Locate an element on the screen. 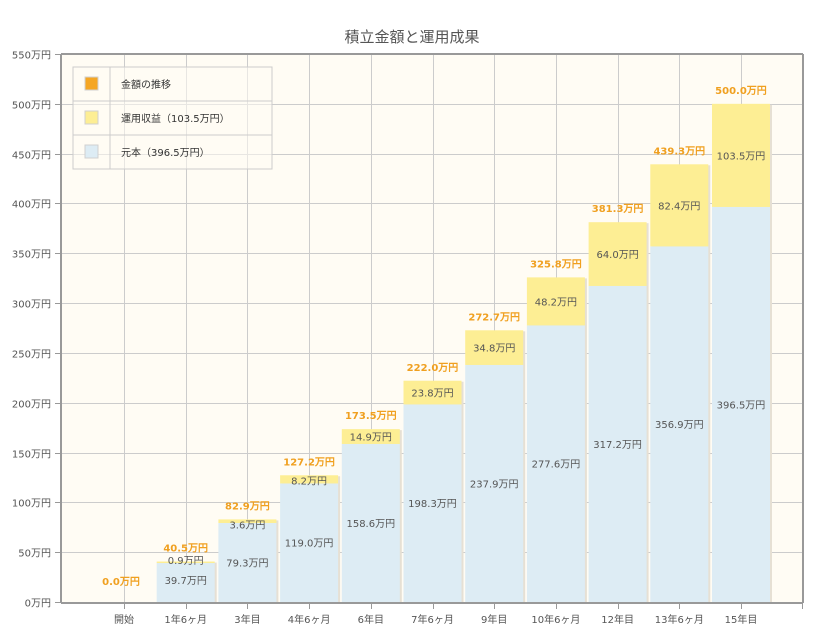 This screenshot has width=816, height=635. bar-label-principal: 396.5万円 is located at coordinates (741, 405).